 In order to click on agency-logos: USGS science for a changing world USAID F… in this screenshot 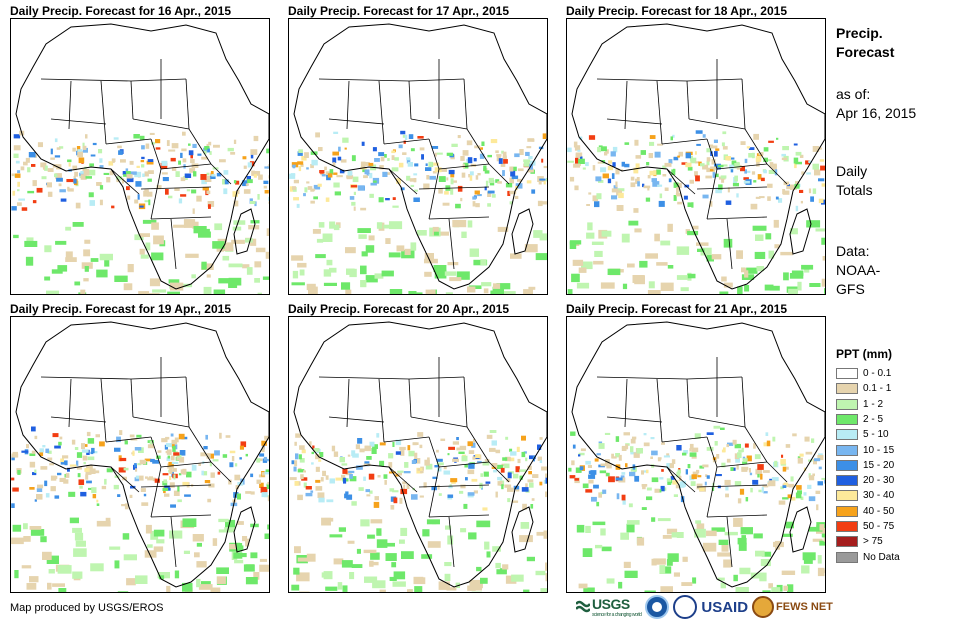, I will do `click(704, 607)`.